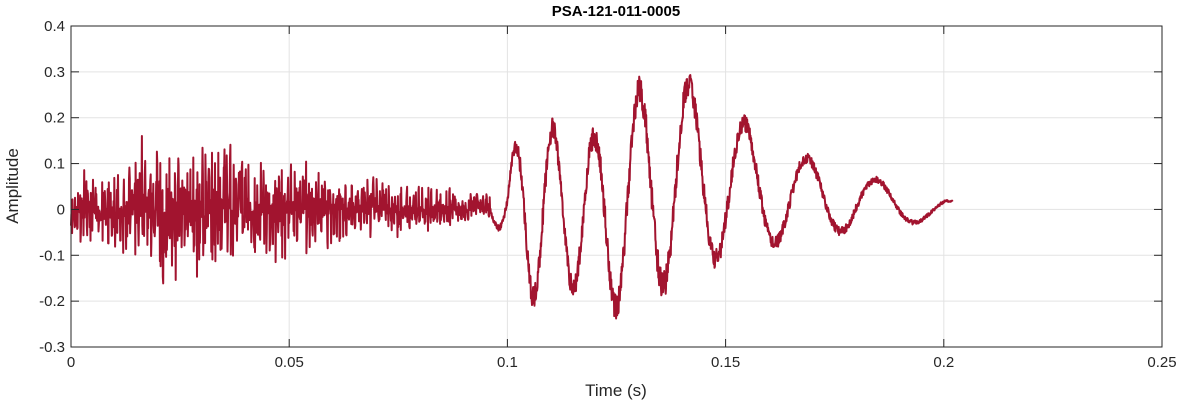  I want to click on x-tick-label: 0.05, so click(289, 362).